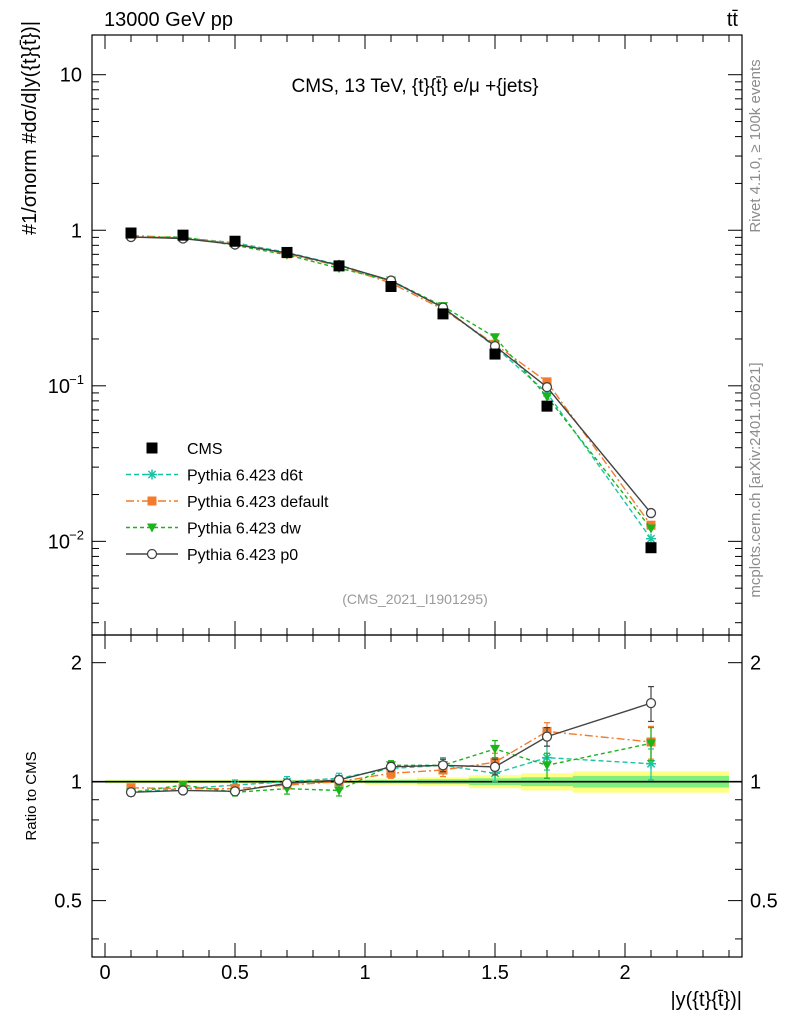  Describe the element at coordinates (245, 476) in the screenshot. I see `legend-label: Pythia 6.423 d6t` at that location.